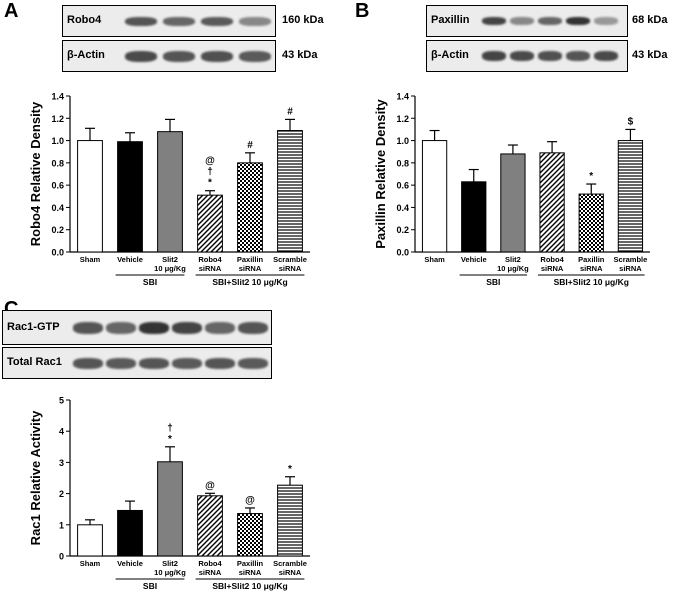 The height and width of the screenshot is (592, 675). Describe the element at coordinates (34, 362) in the screenshot. I see `blot-label-total-rac1: Total Rac1` at that location.